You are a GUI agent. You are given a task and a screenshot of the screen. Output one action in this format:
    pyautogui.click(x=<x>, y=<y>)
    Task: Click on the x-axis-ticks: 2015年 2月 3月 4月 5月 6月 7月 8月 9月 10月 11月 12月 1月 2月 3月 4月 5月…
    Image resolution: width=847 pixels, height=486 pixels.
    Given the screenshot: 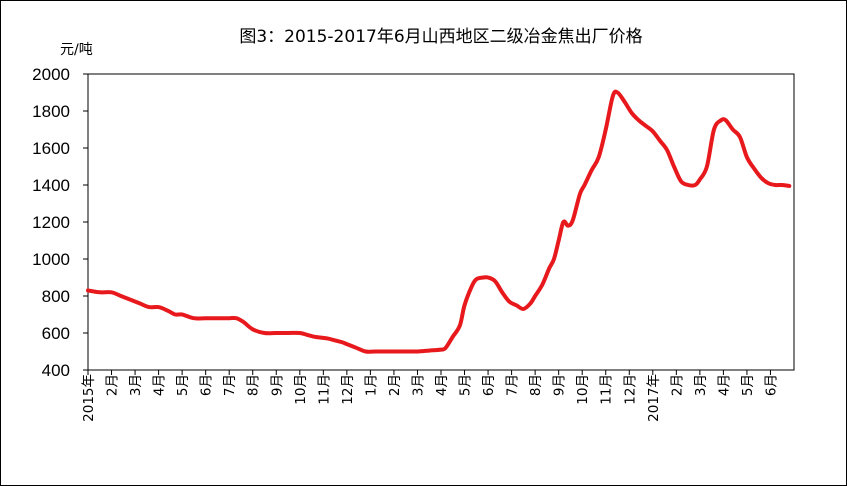 What is the action you would take?
    pyautogui.click(x=430, y=396)
    